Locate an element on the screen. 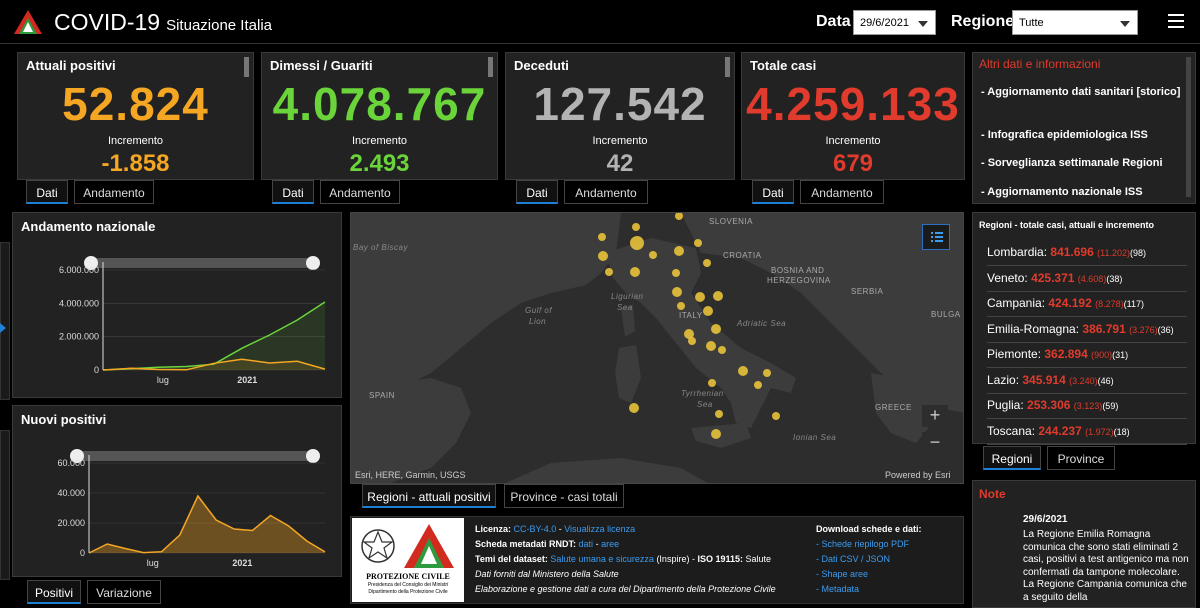  region-select: Tutte is located at coordinates (1075, 22).